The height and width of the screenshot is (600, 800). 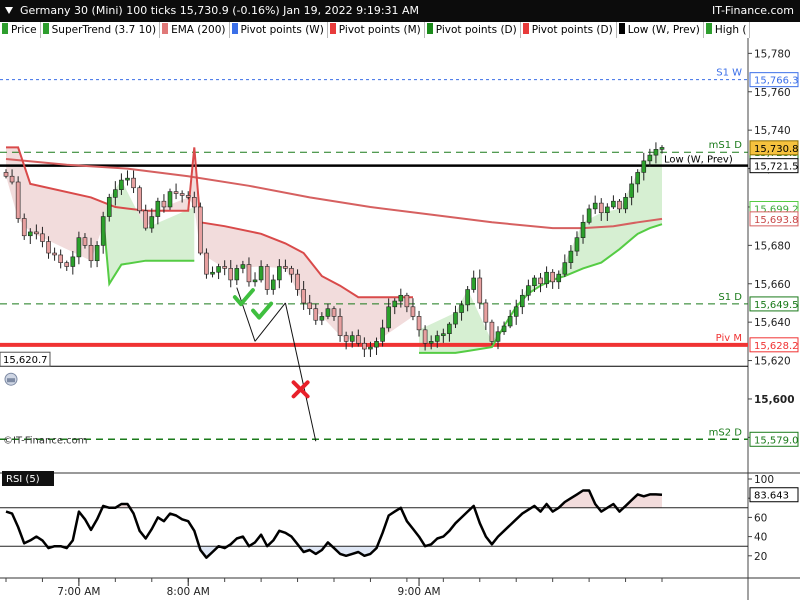 I want to click on legend-item: Low (W, Prev), so click(x=660, y=30).